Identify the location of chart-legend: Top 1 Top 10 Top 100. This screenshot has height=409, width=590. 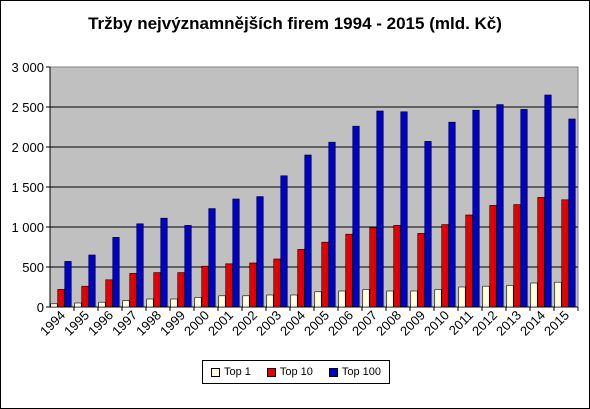
(296, 372).